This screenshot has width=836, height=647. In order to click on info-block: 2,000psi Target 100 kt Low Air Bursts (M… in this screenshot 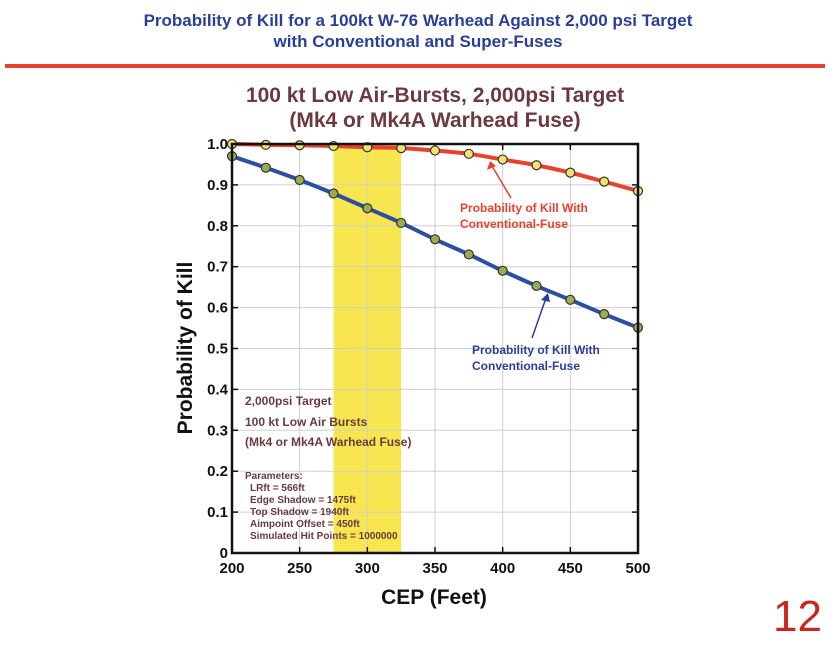, I will do `click(328, 421)`.